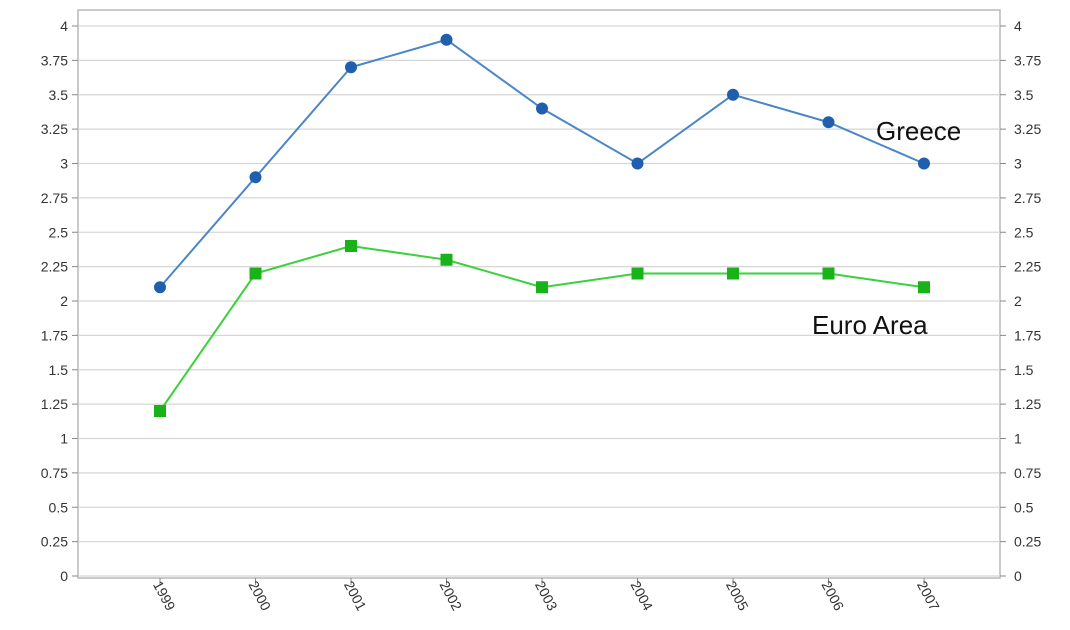 This screenshot has height=630, width=1070. Describe the element at coordinates (54, 335) in the screenshot. I see `y-tick-label-left-7: 1.75` at that location.